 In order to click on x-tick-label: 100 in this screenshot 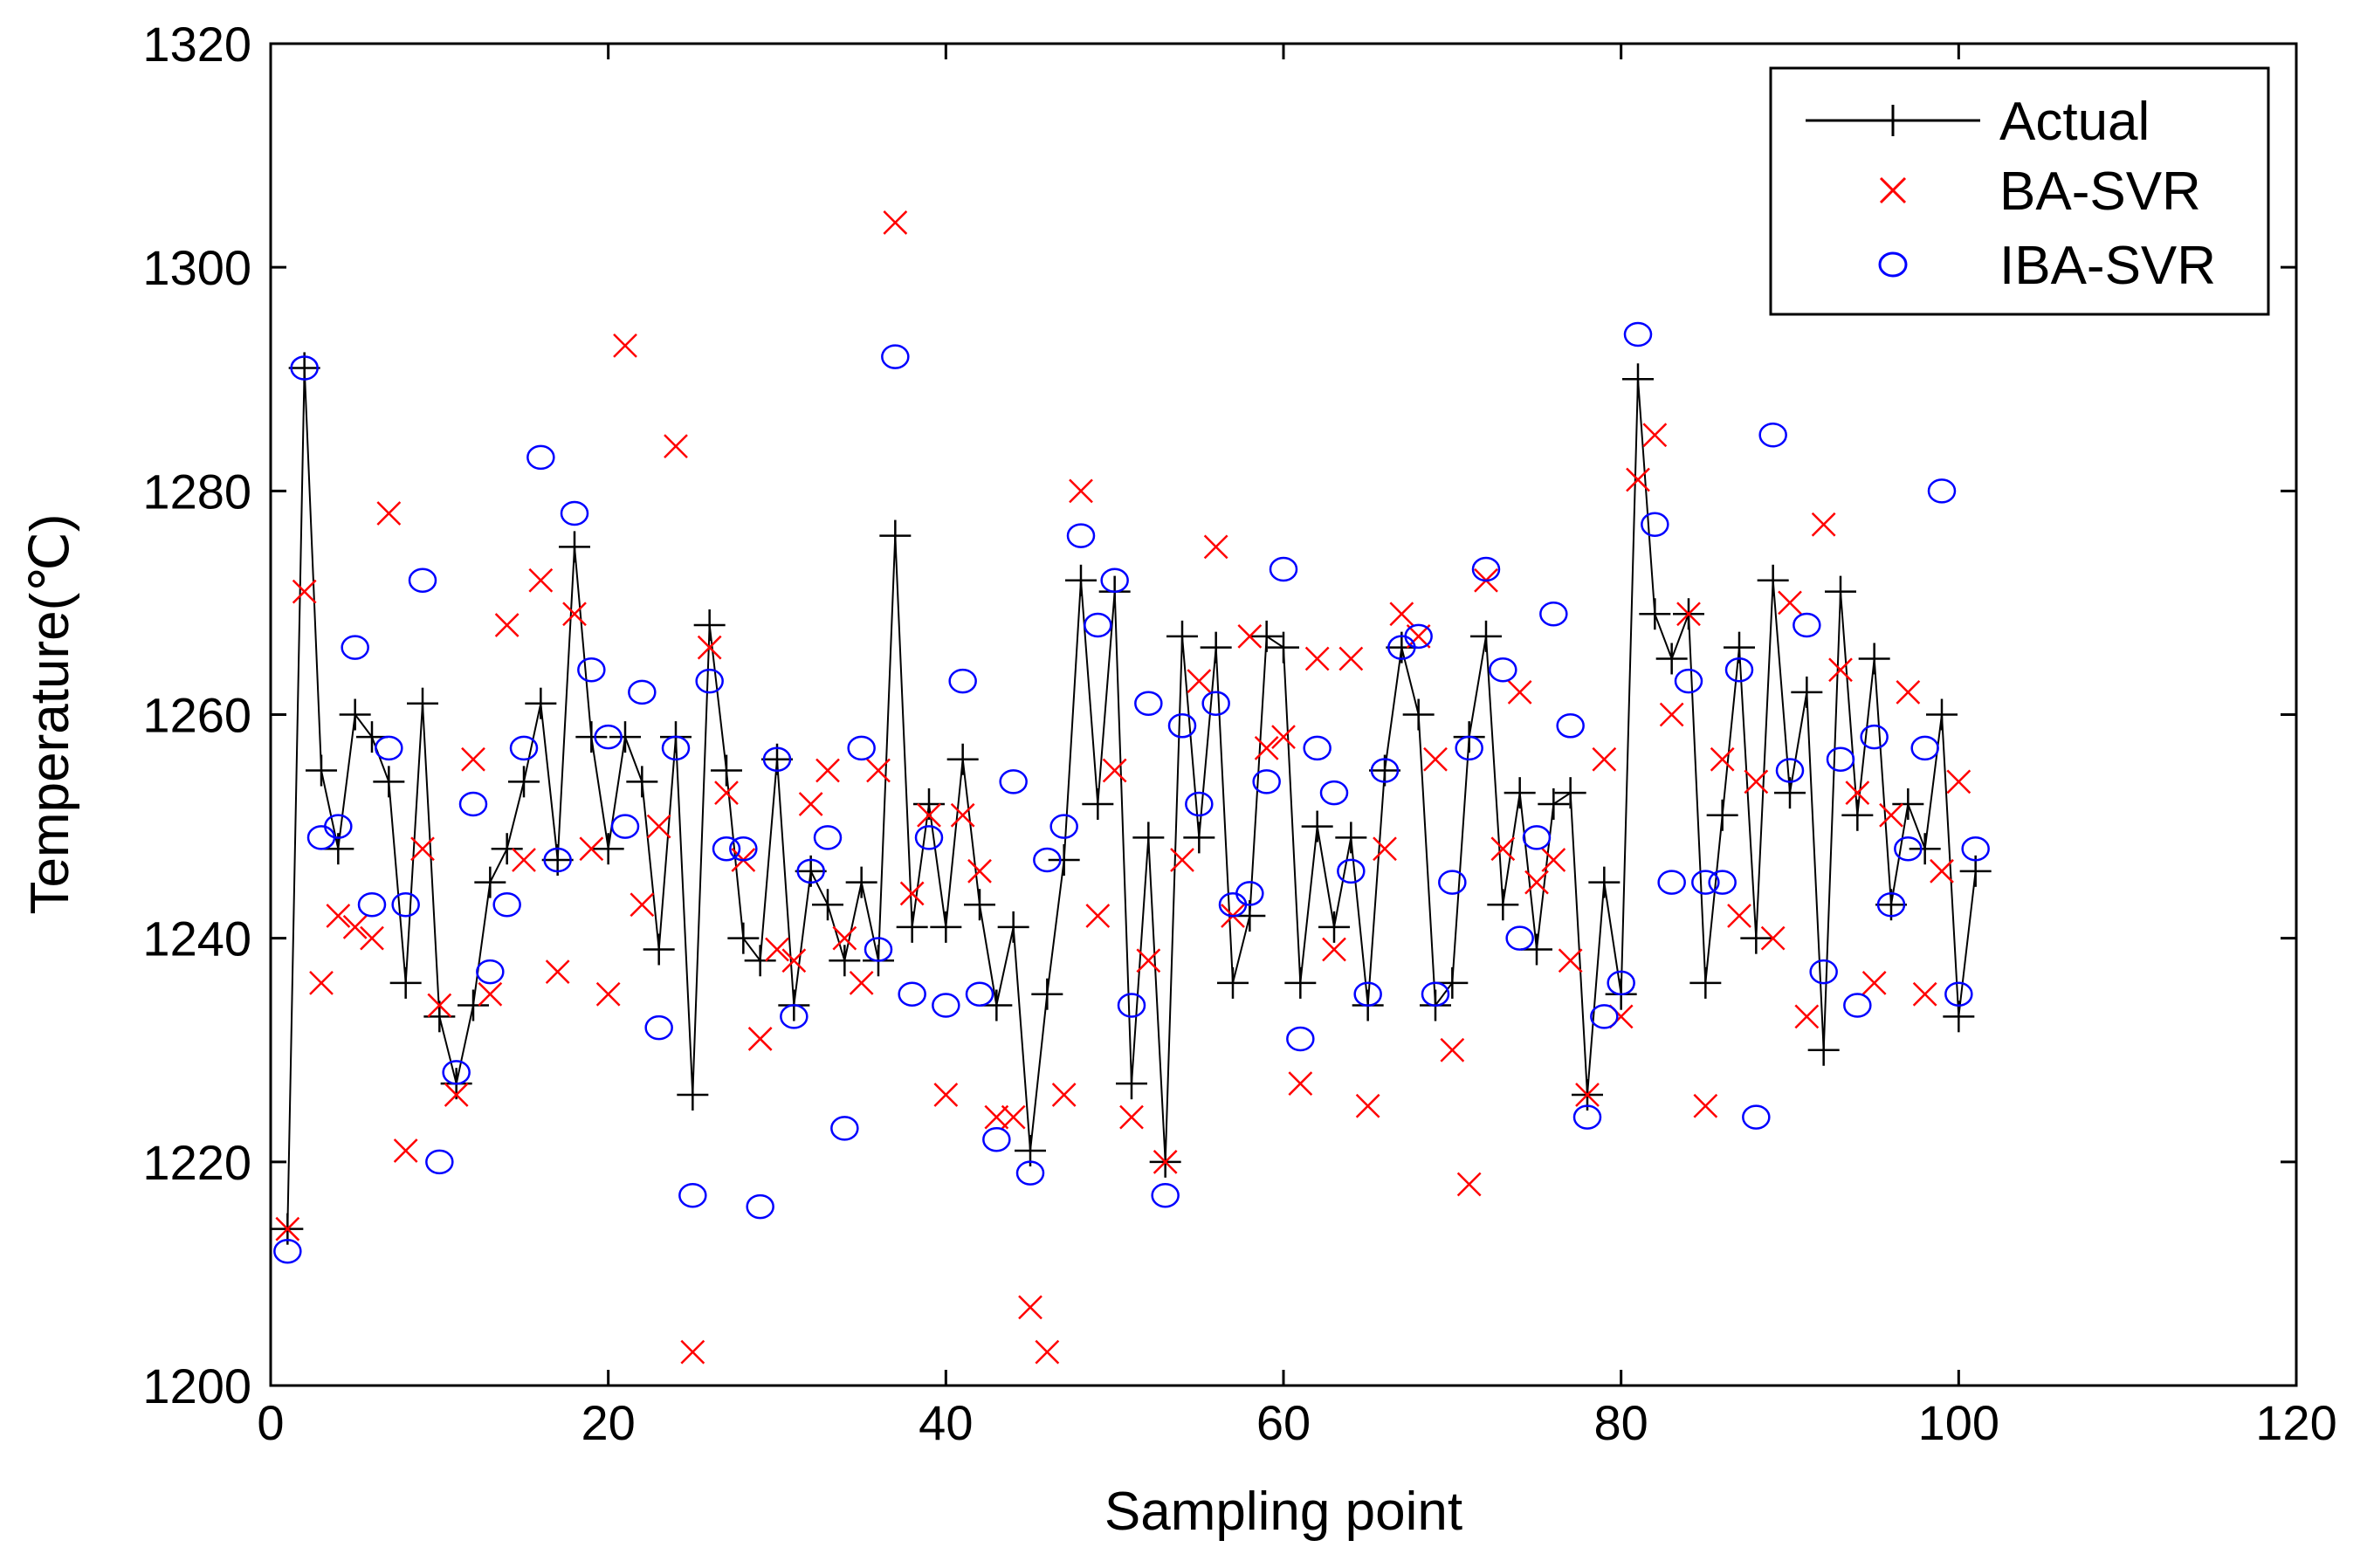, I will do `click(1958, 1423)`.